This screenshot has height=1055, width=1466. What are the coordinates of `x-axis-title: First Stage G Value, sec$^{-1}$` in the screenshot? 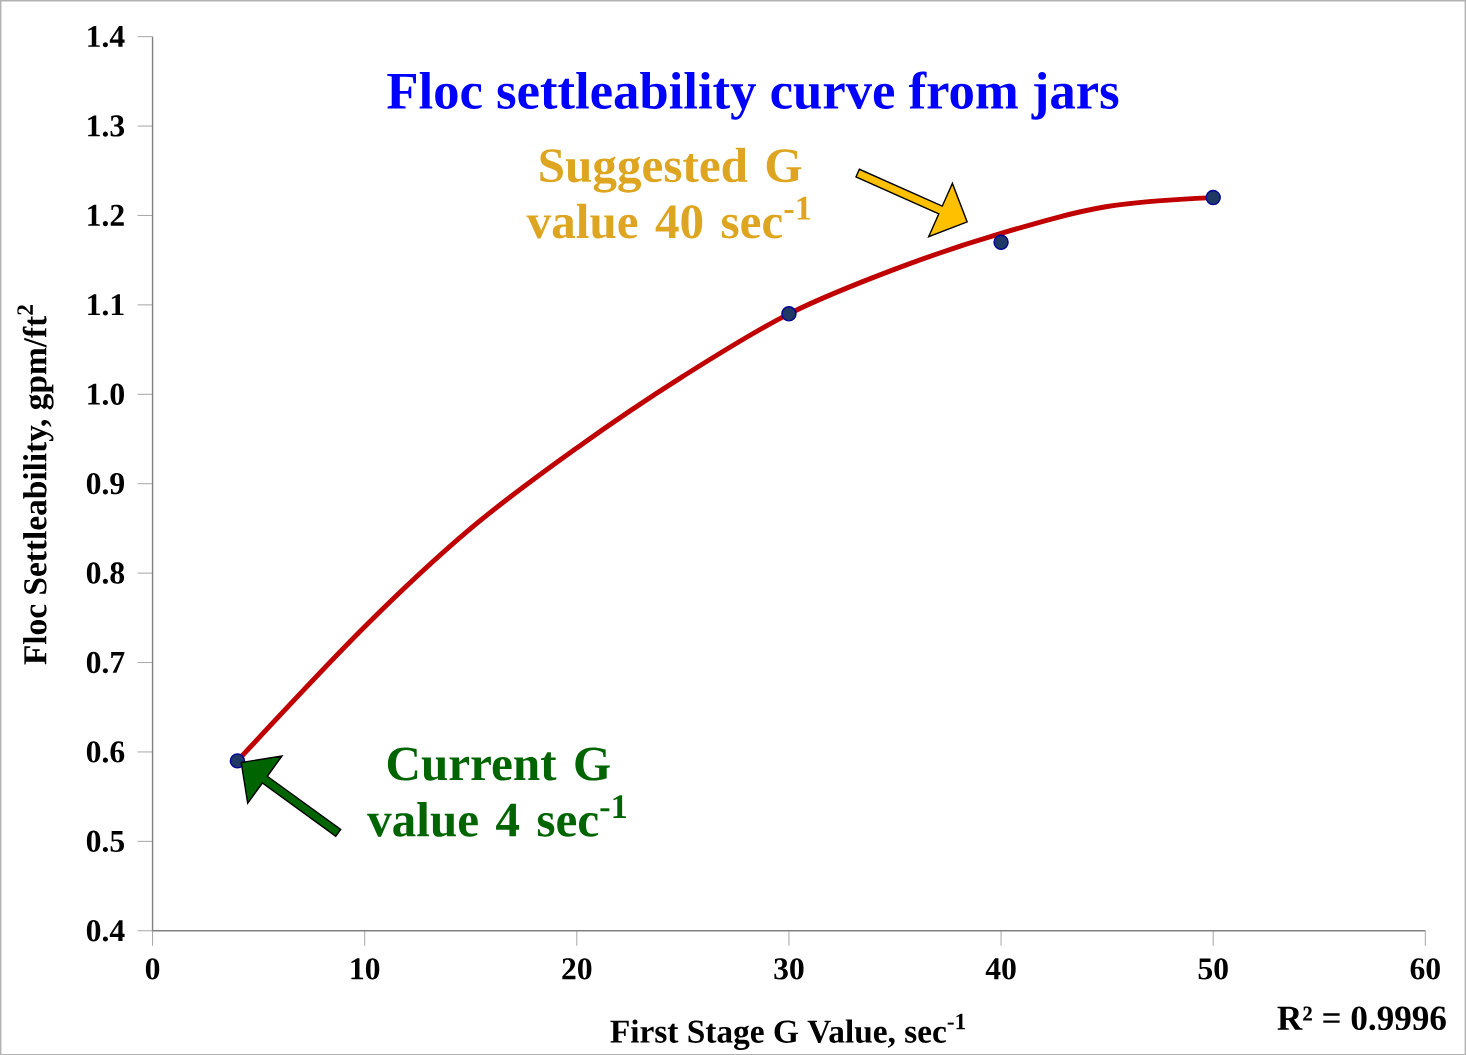 It's located at (788, 1031).